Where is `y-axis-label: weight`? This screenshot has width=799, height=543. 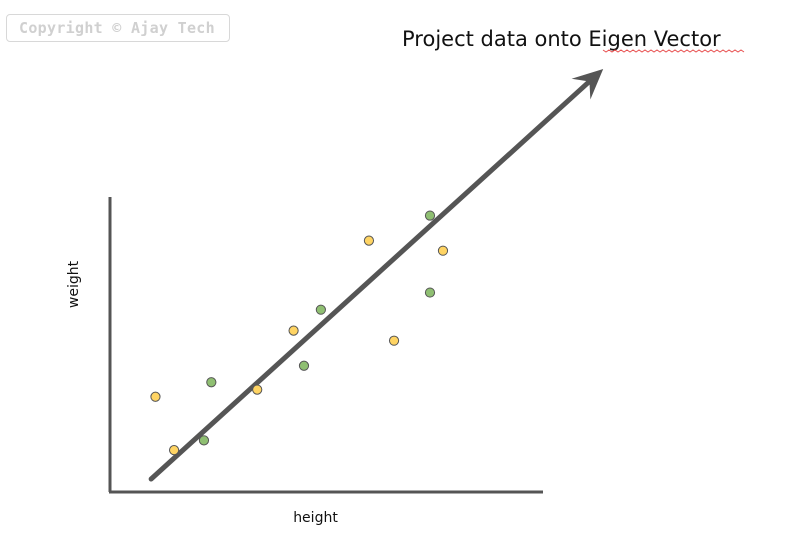
y-axis-label: weight is located at coordinates (74, 284).